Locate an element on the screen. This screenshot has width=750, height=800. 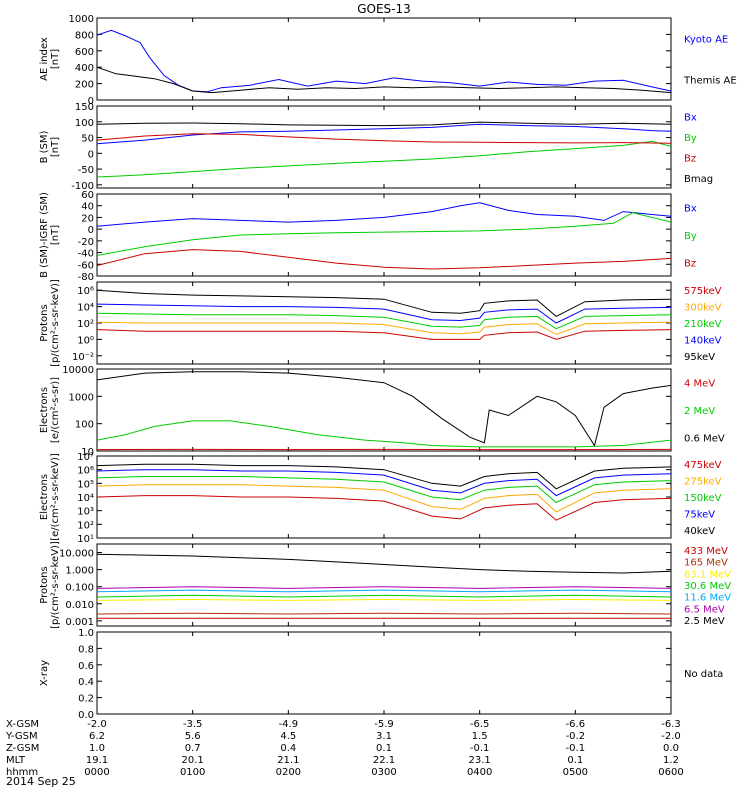
legend-entry: Bmag is located at coordinates (698, 179).